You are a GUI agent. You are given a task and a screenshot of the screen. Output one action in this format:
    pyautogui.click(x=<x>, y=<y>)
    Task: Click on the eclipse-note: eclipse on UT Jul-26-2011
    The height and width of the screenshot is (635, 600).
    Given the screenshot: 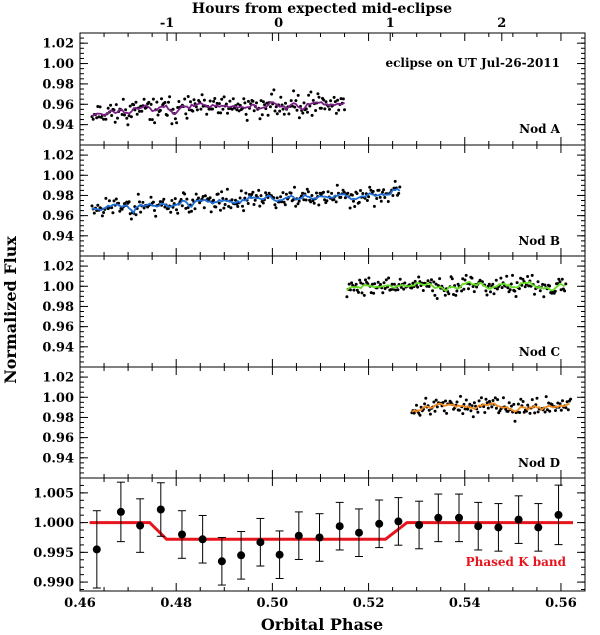 What is the action you would take?
    pyautogui.click(x=472, y=63)
    